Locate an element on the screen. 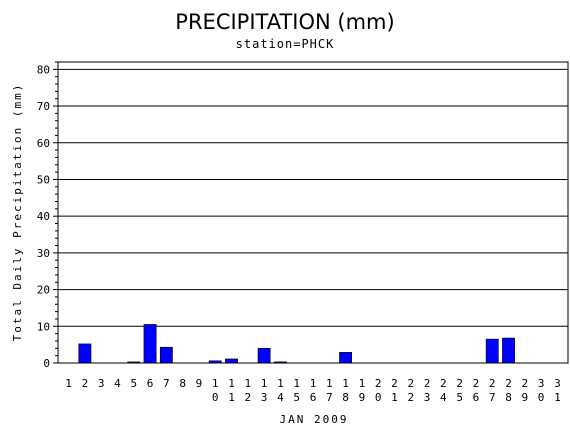 The height and width of the screenshot is (430, 570). x-tick-label: 4 is located at coordinates (117, 383).